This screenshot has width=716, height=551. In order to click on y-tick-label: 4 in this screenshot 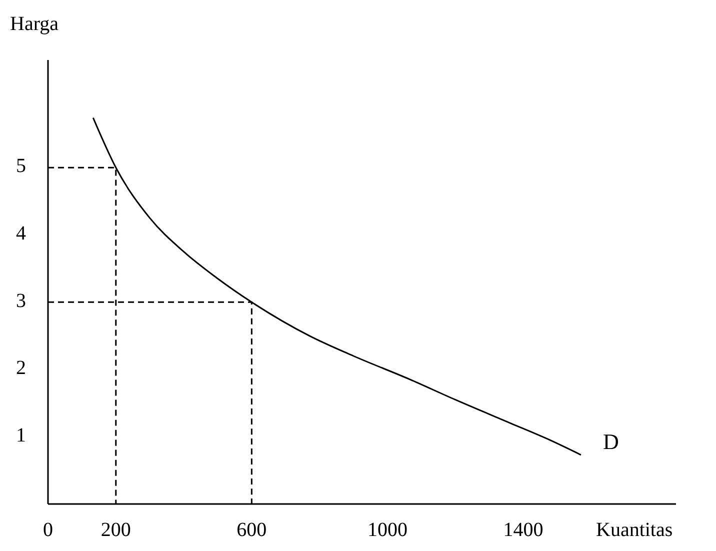, I will do `click(21, 233)`.